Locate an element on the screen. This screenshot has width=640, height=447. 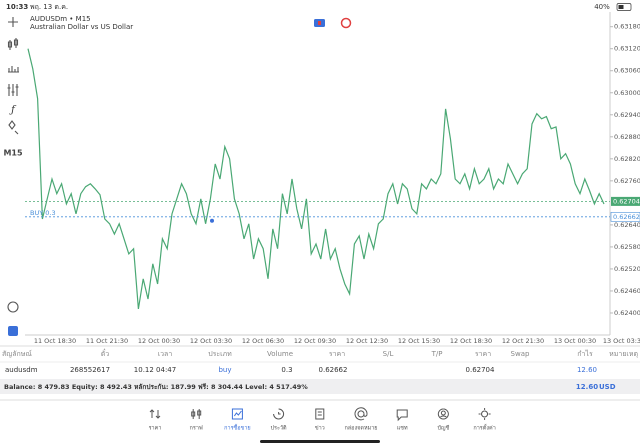
summary-bar is located at coordinates (320, 386).